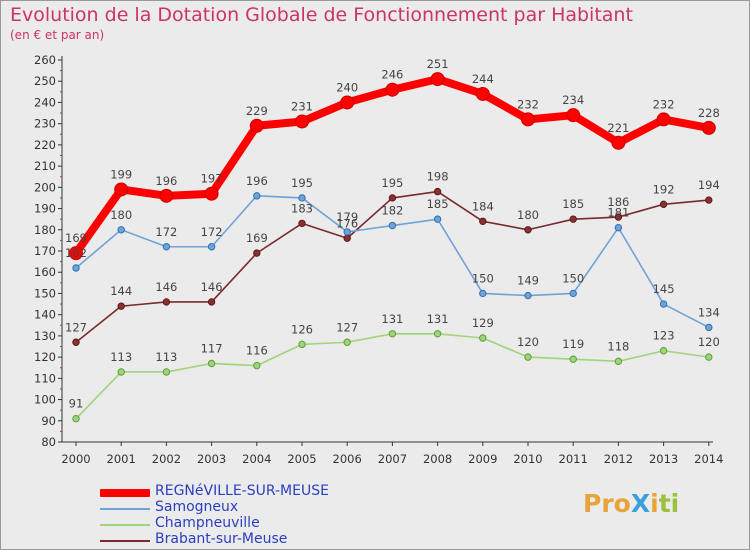 The height and width of the screenshot is (550, 750). Describe the element at coordinates (230, 508) in the screenshot. I see `legend-item-samogneux: Samogneux` at that location.